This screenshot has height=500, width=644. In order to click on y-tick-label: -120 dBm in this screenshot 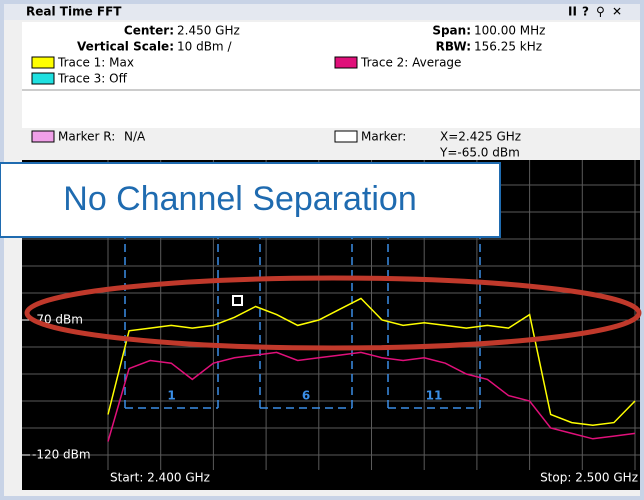, I will do `click(61, 455)`.